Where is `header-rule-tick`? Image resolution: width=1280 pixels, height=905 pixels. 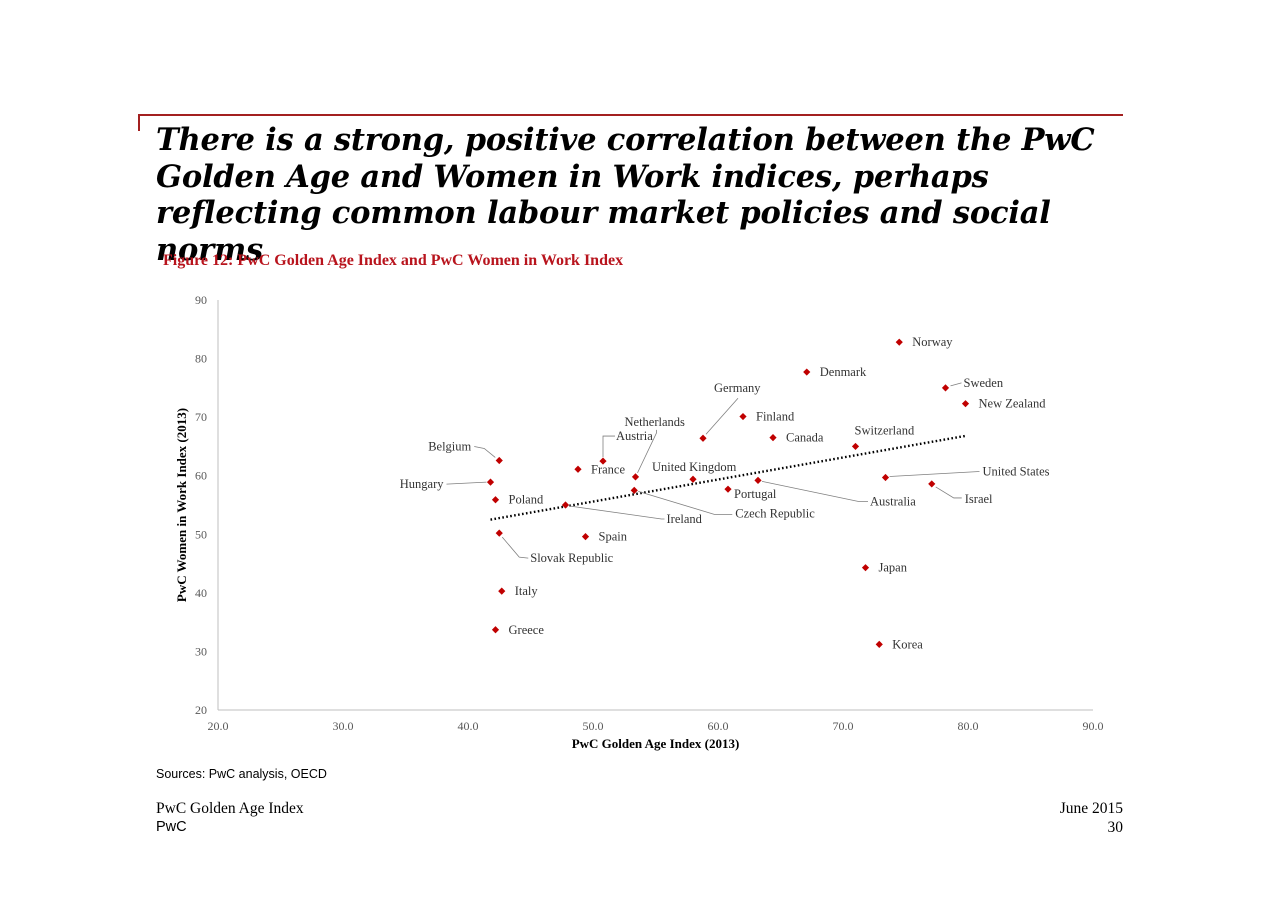
header-rule-tick is located at coordinates (139, 122).